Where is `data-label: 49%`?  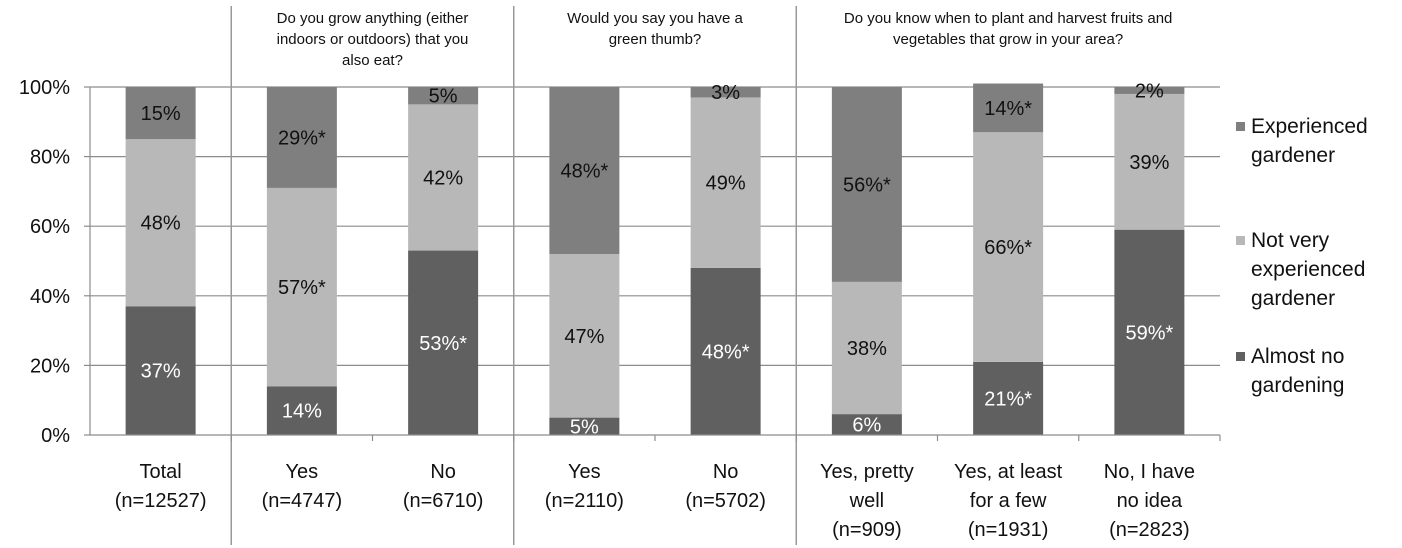
data-label: 49% is located at coordinates (726, 184).